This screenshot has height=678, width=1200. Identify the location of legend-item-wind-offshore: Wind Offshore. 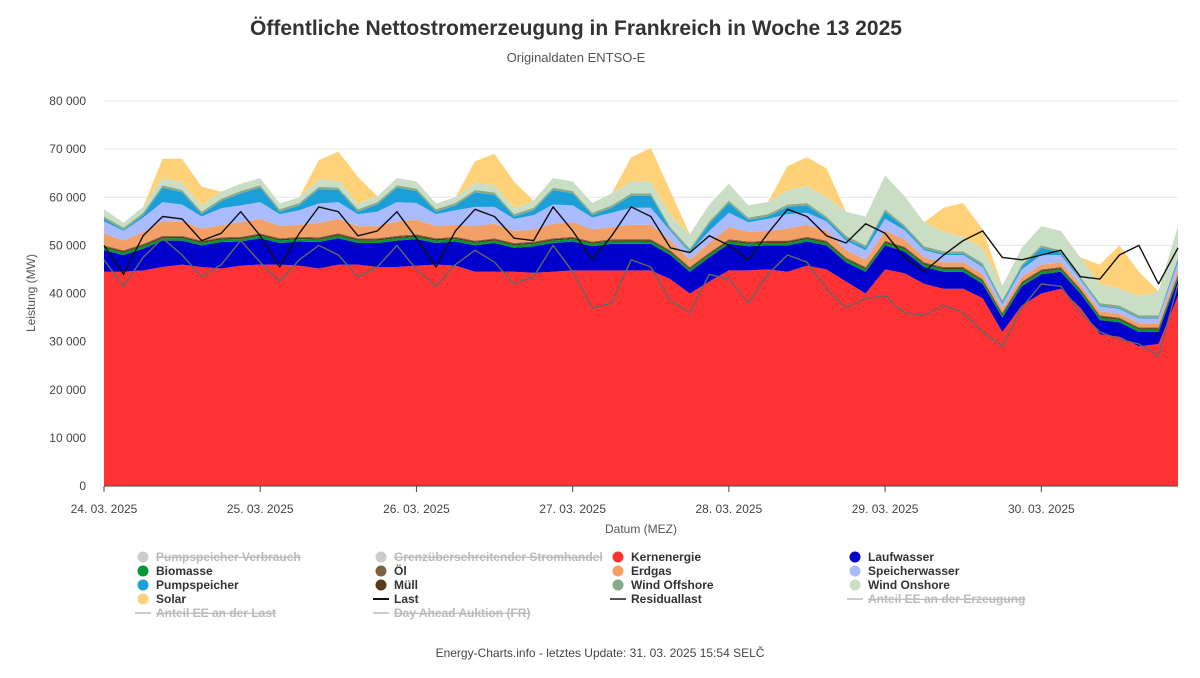
(663, 585).